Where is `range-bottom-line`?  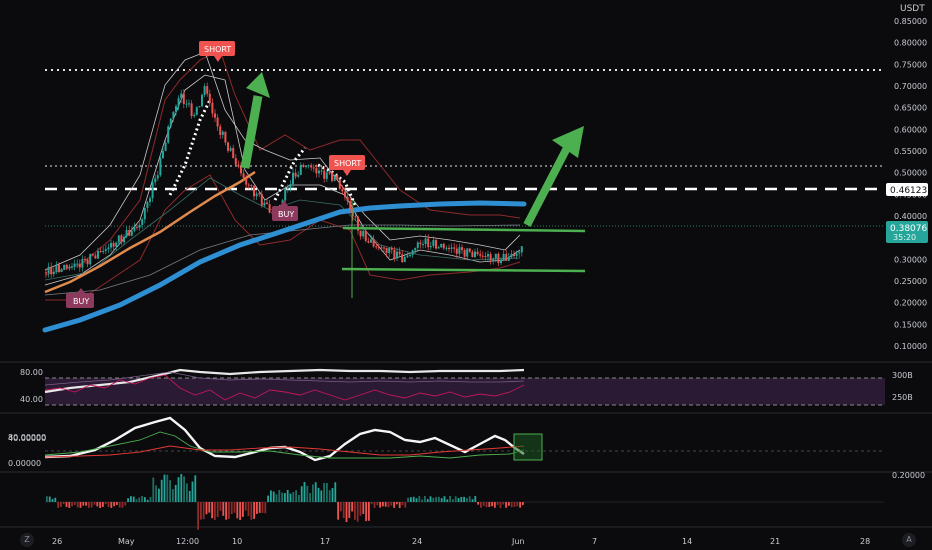 range-bottom-line is located at coordinates (463, 270).